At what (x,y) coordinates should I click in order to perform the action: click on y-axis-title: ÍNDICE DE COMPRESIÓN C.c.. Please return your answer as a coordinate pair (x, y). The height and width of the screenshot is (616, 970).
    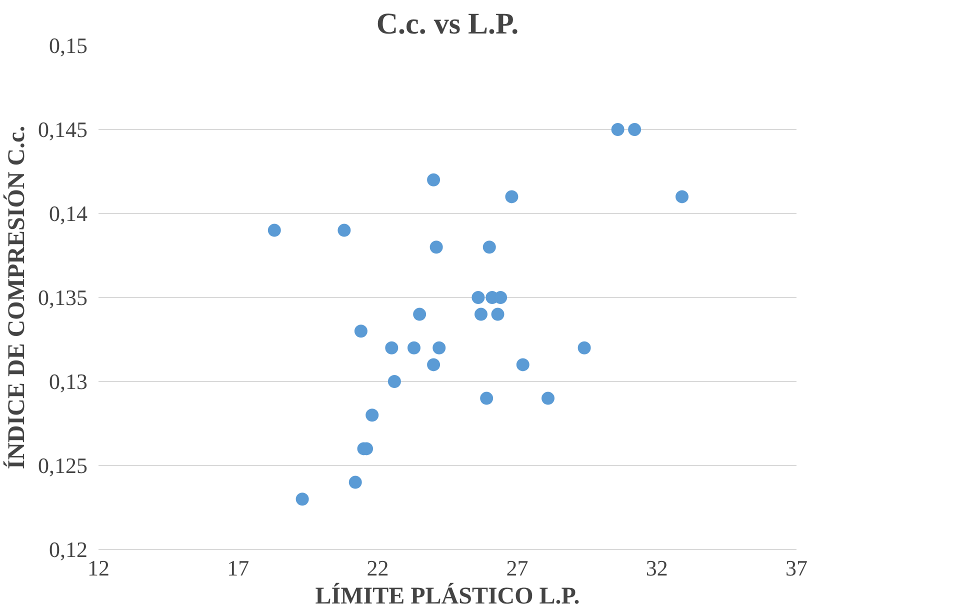
    Looking at the image, I should click on (16, 298).